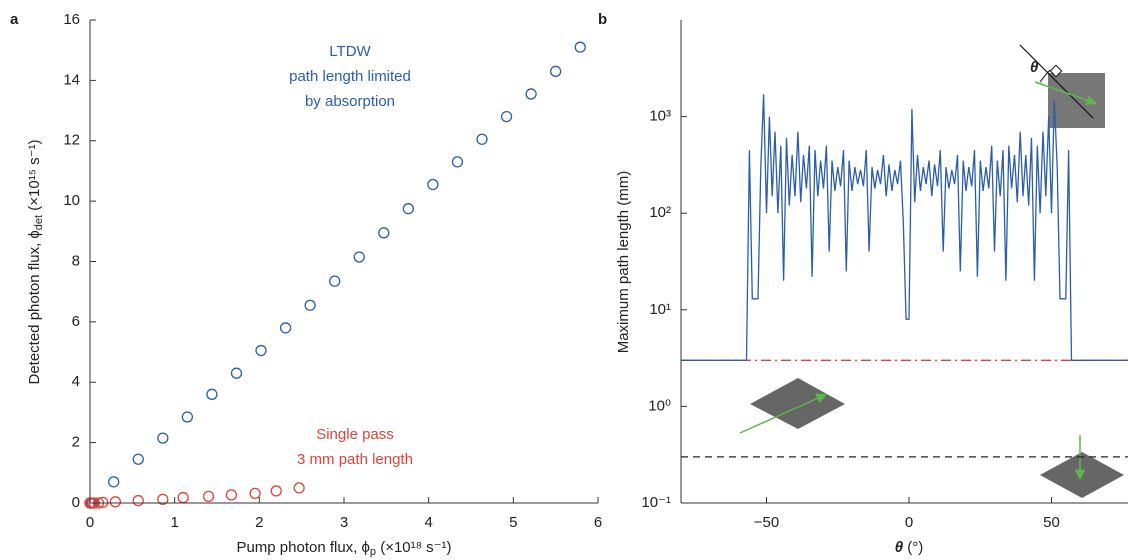  I want to click on inset-label: θ, so click(1034, 67).